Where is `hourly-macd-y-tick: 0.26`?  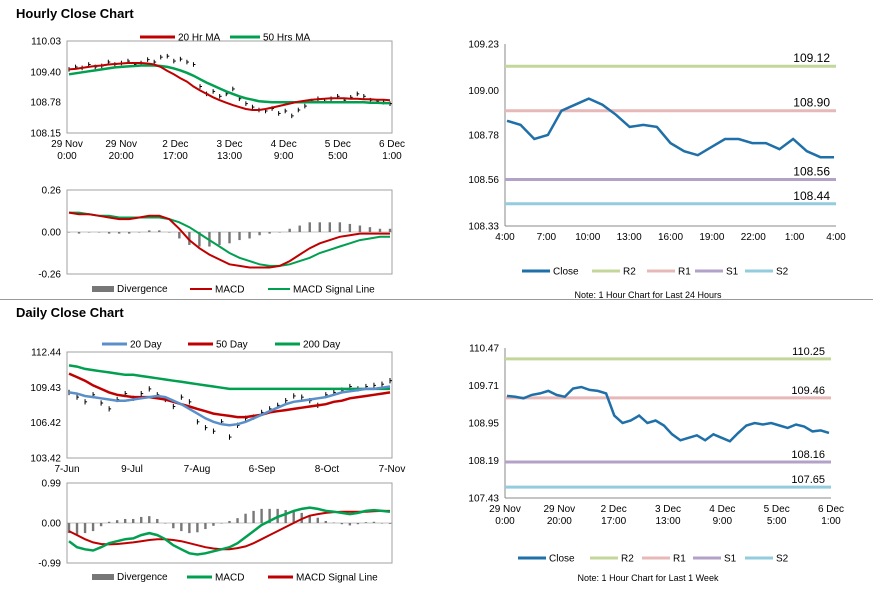 hourly-macd-y-tick: 0.26 is located at coordinates (52, 191).